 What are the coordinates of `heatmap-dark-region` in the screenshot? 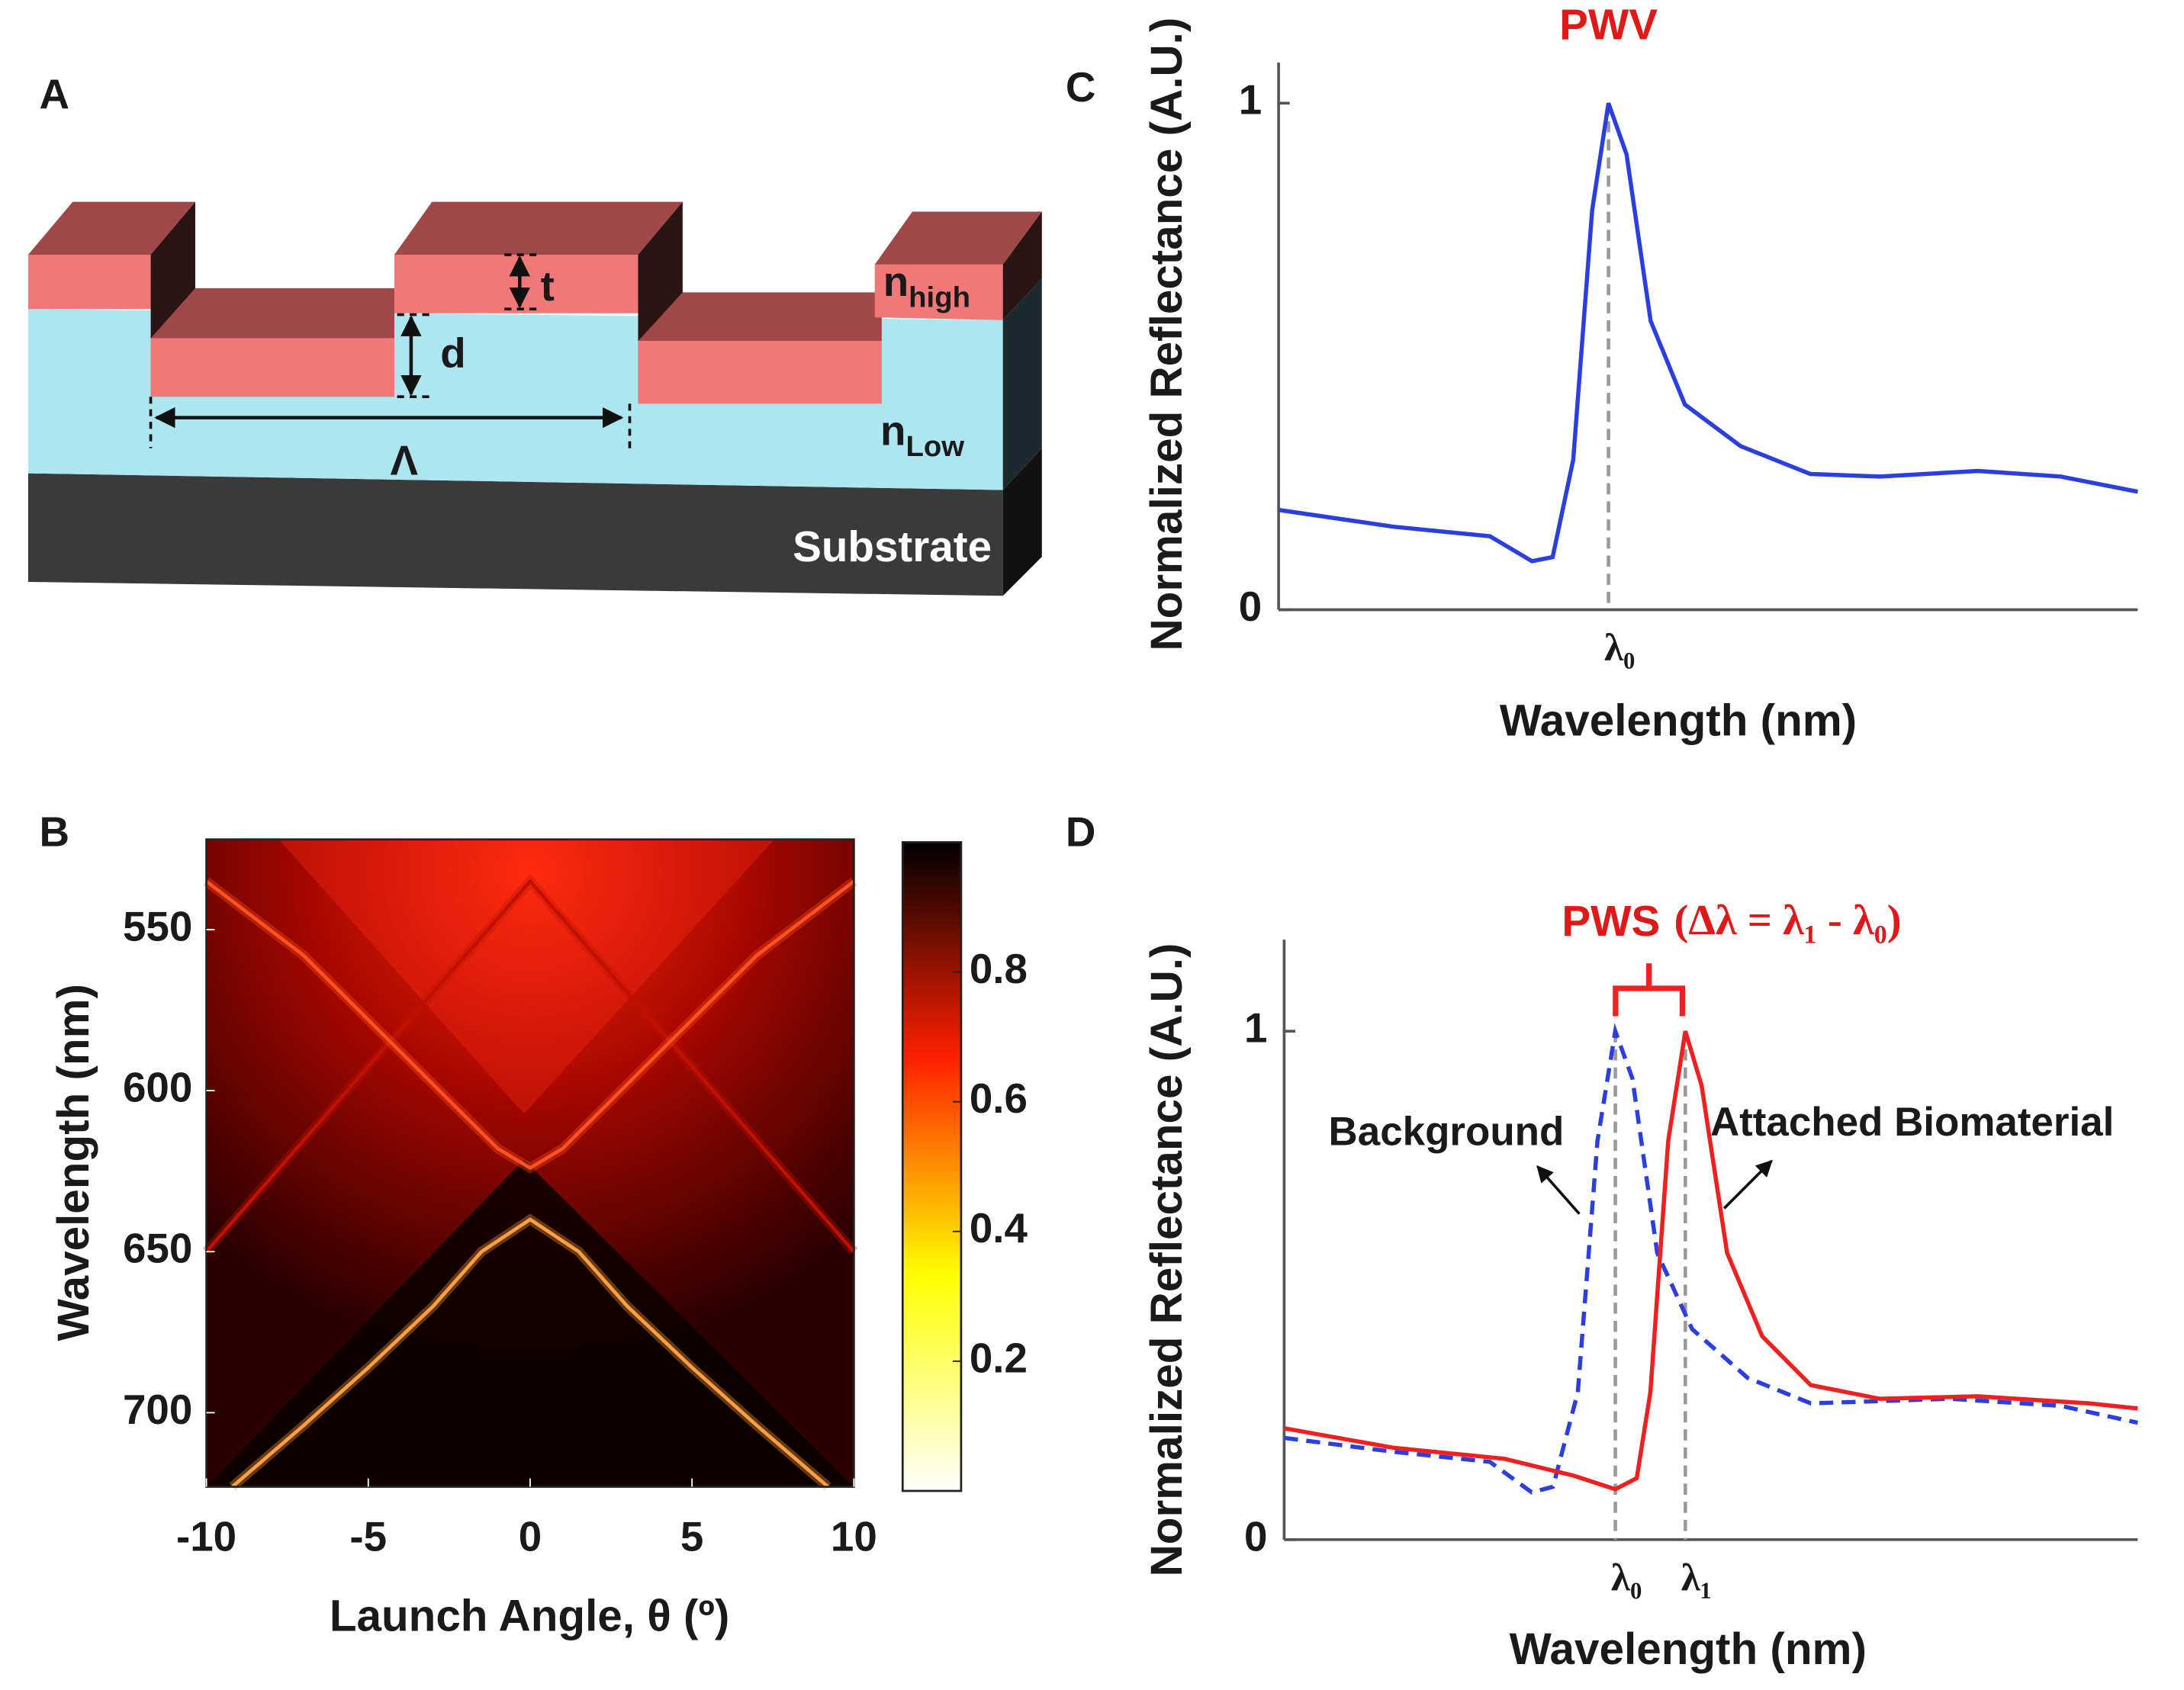 It's located at (530, 1323).